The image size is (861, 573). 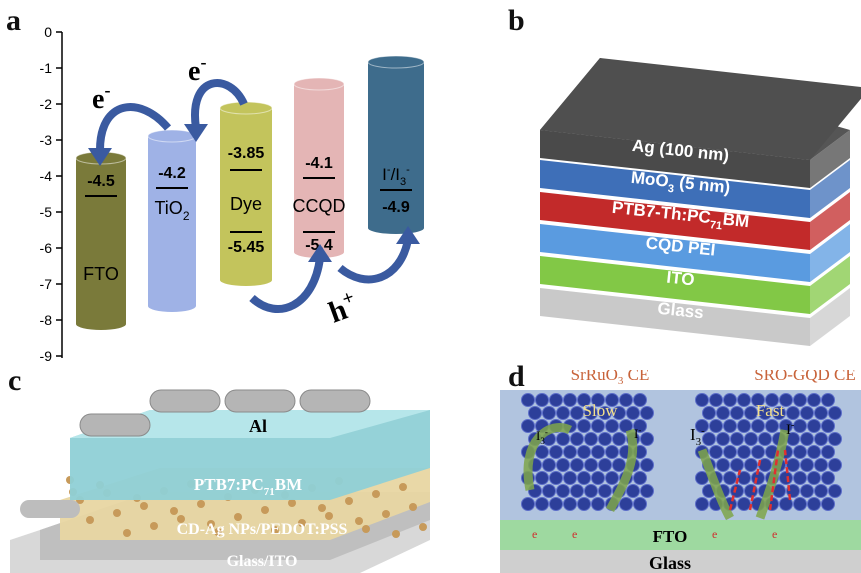 What do you see at coordinates (248, 486) in the screenshot?
I see `active-layer-label: PTB7:PC71BM` at bounding box center [248, 486].